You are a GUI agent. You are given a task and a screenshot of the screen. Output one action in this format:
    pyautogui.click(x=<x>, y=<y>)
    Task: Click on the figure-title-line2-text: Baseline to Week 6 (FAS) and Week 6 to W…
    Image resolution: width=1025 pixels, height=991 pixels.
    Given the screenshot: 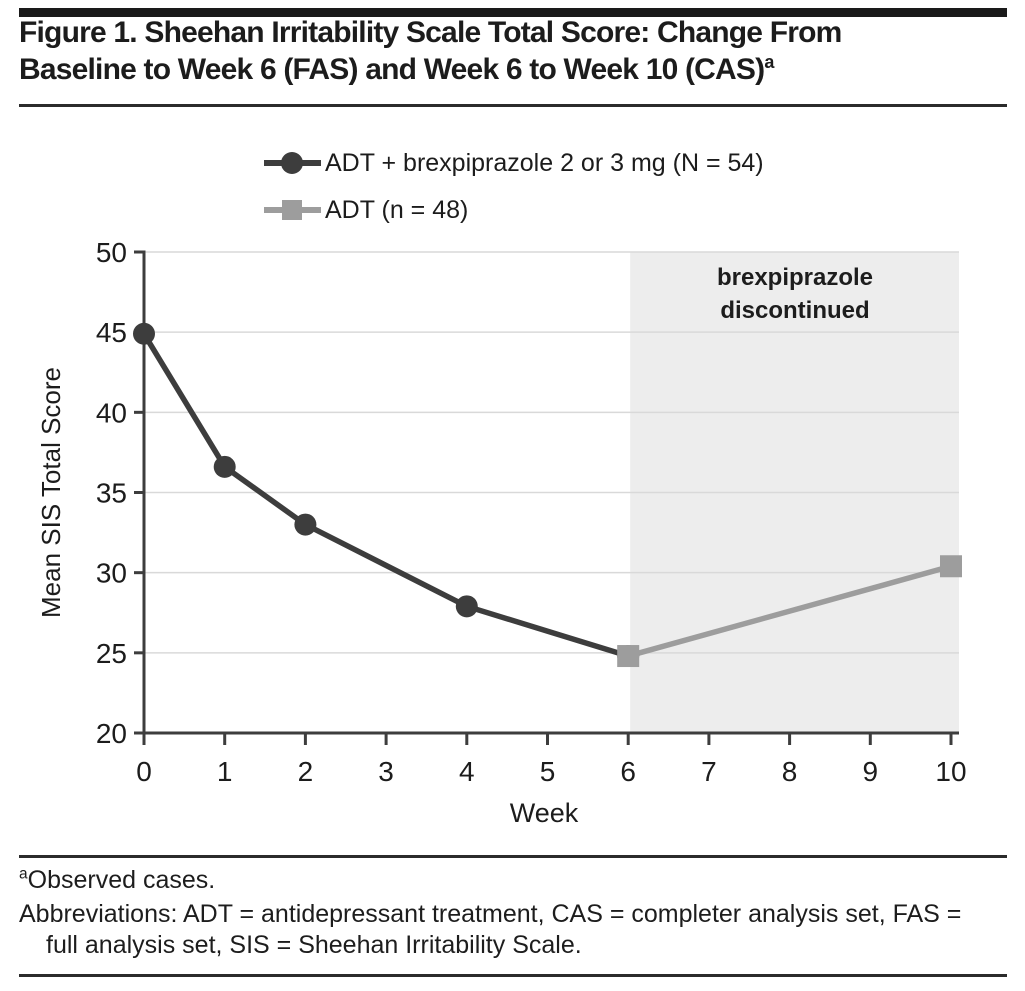 What is the action you would take?
    pyautogui.click(x=392, y=69)
    